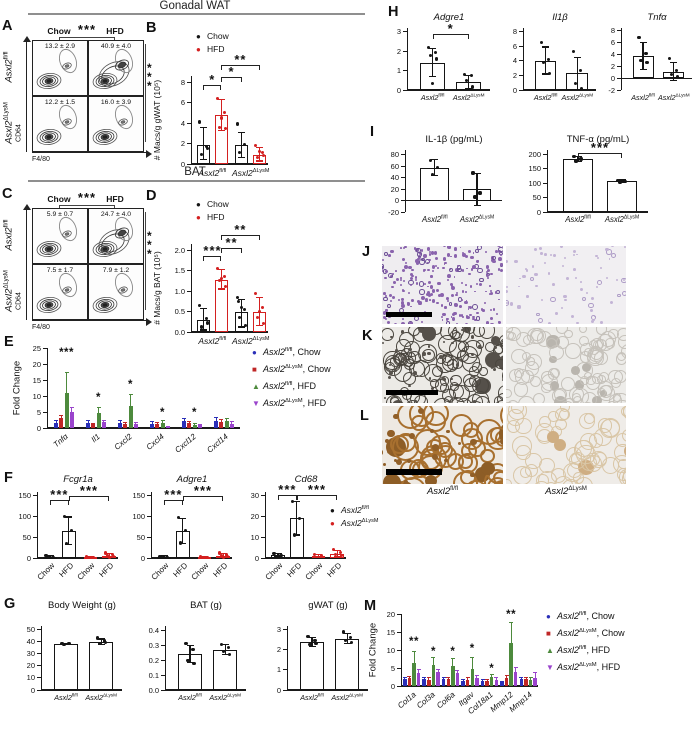  I want to click on y-axis-line, so click(266, 525).